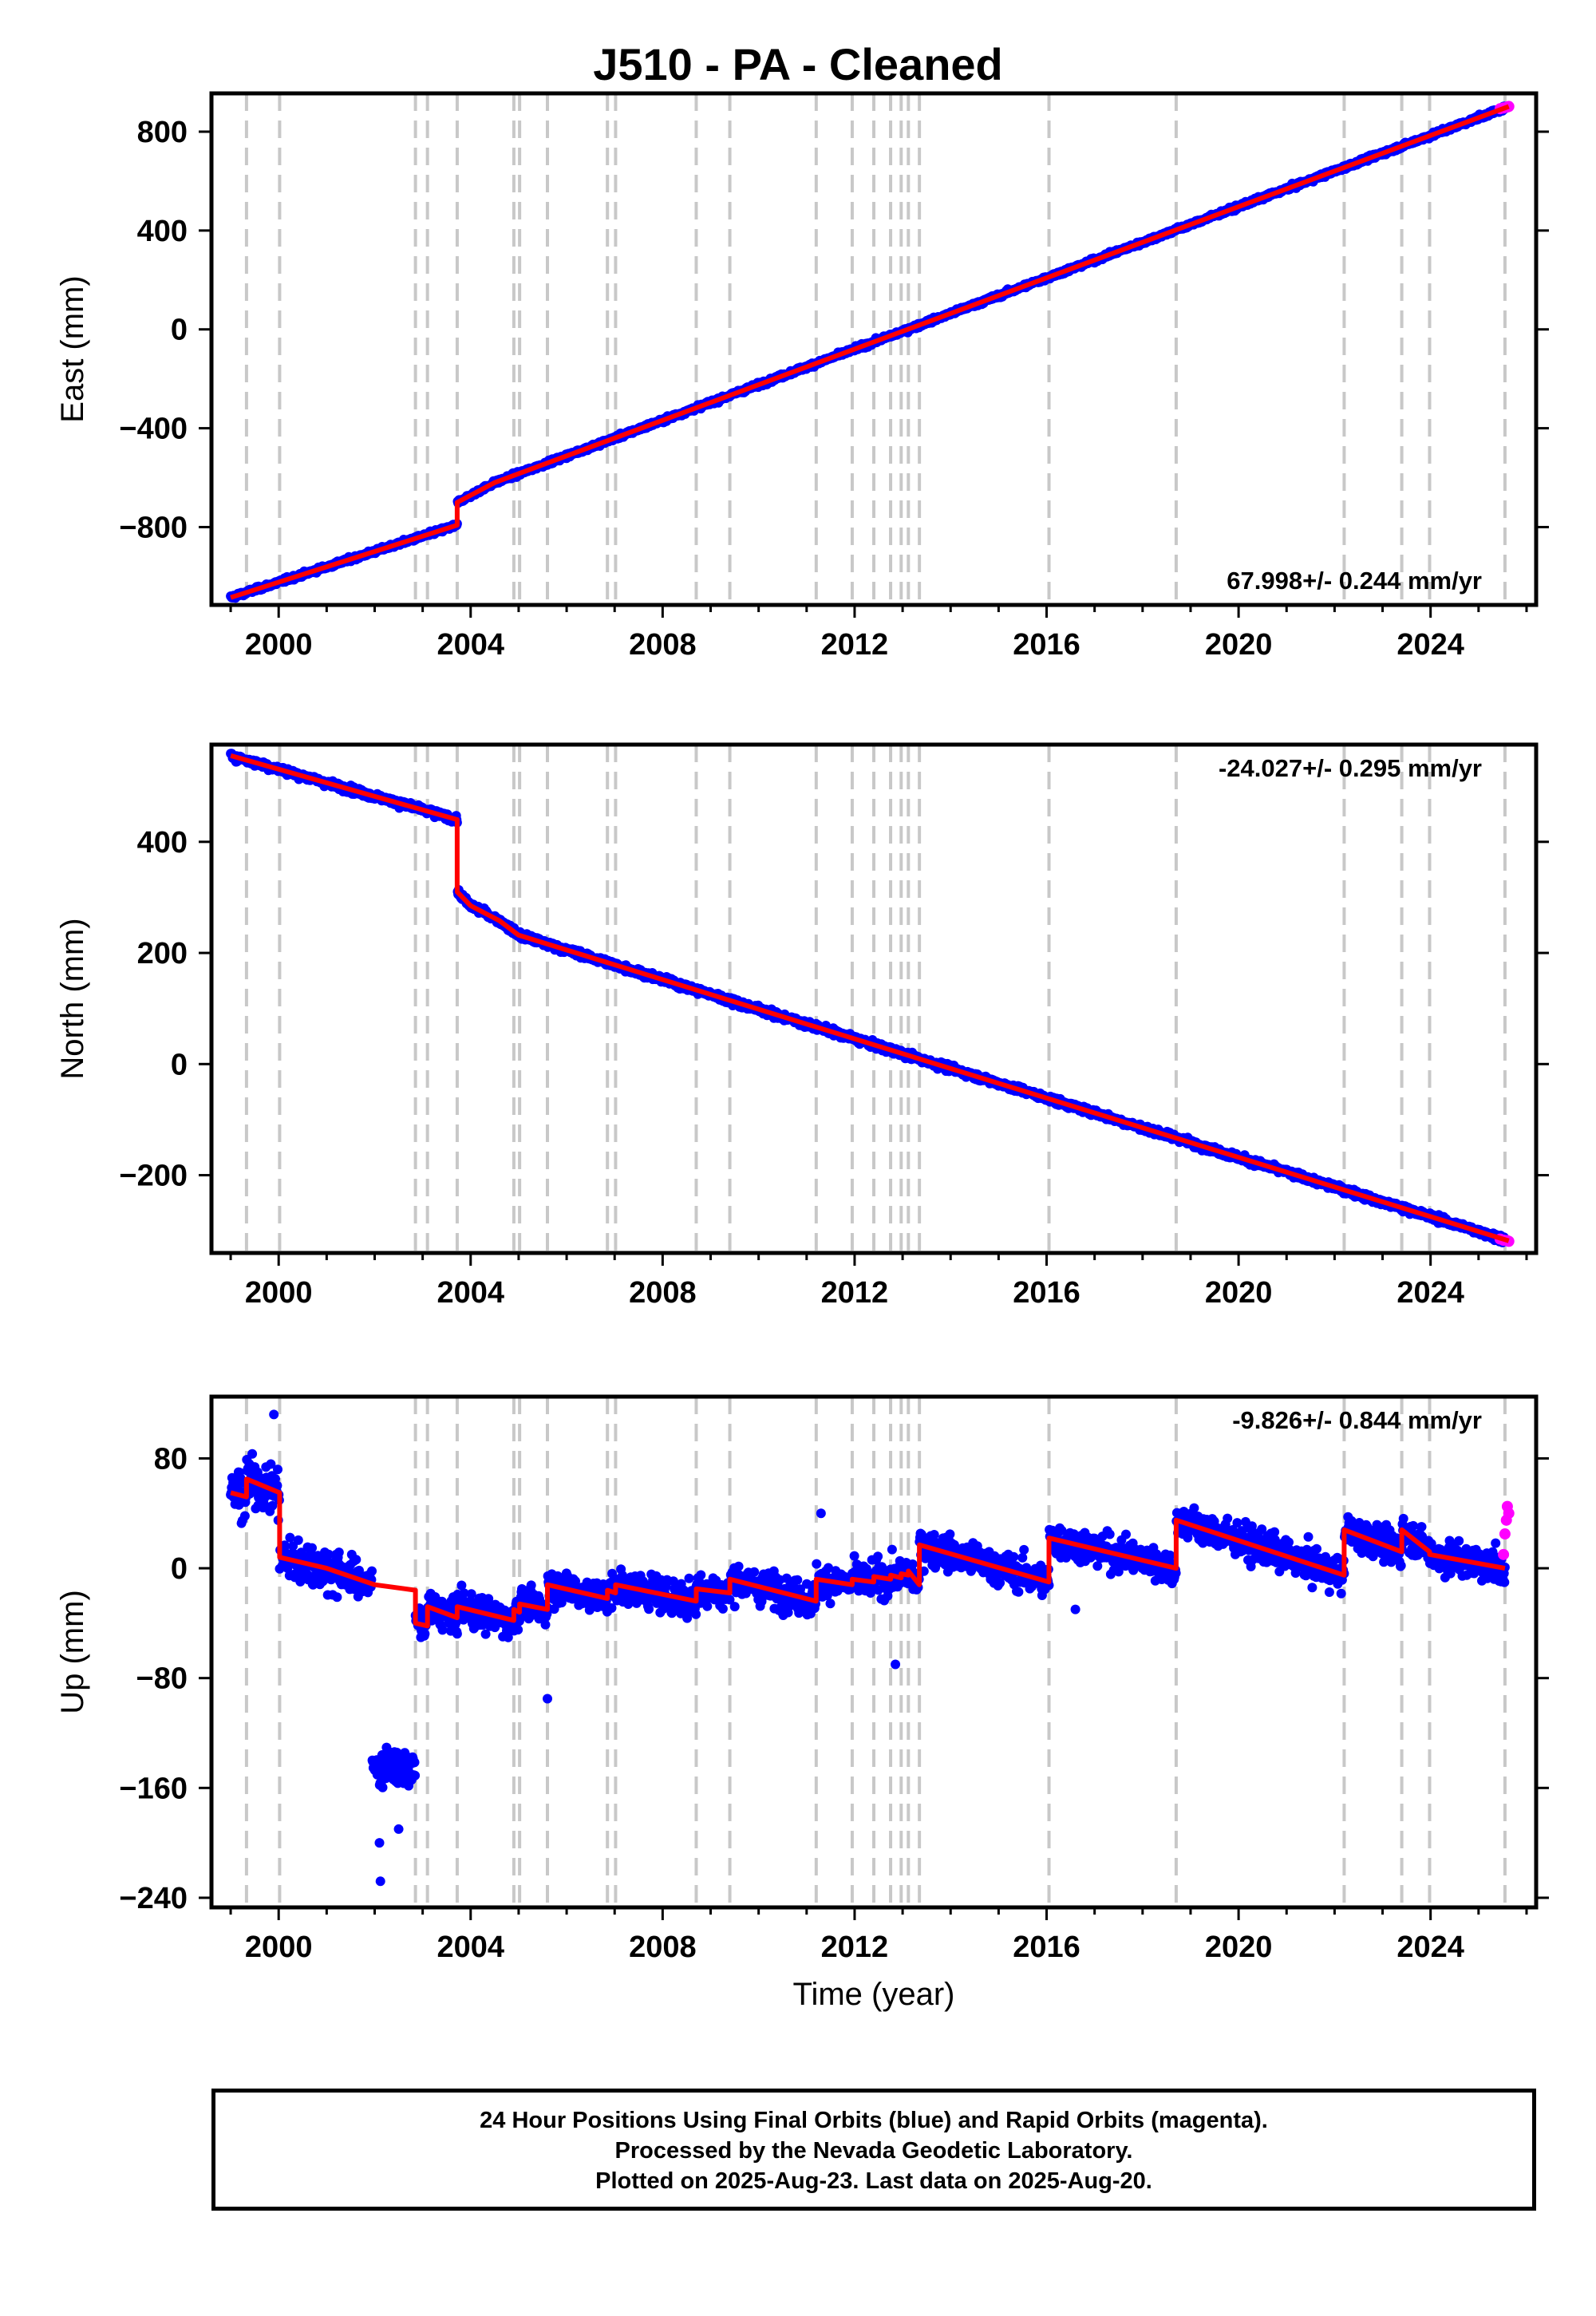  Describe the element at coordinates (1430, 645) in the screenshot. I see `x-tick-label: 2024` at that location.